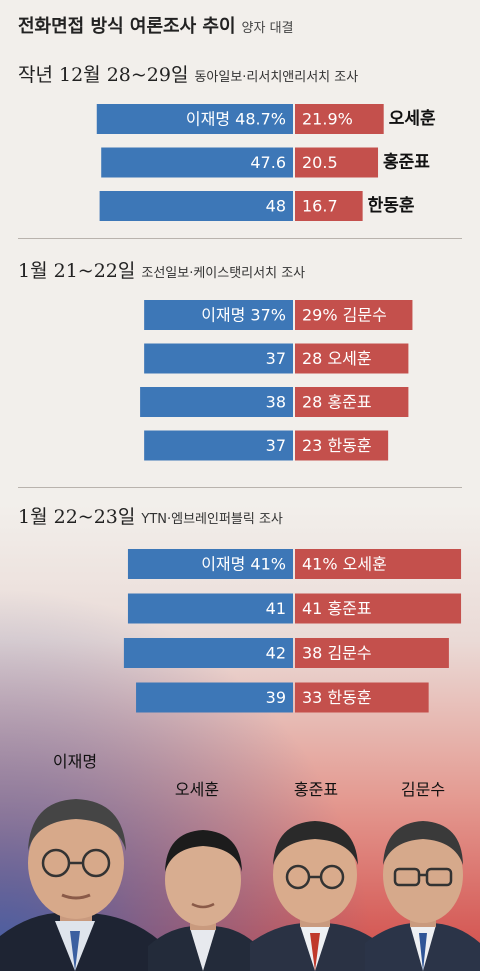 This screenshot has height=971, width=480. I want to click on left-value-label-1-1: 이재명 48.7%, so click(236, 119).